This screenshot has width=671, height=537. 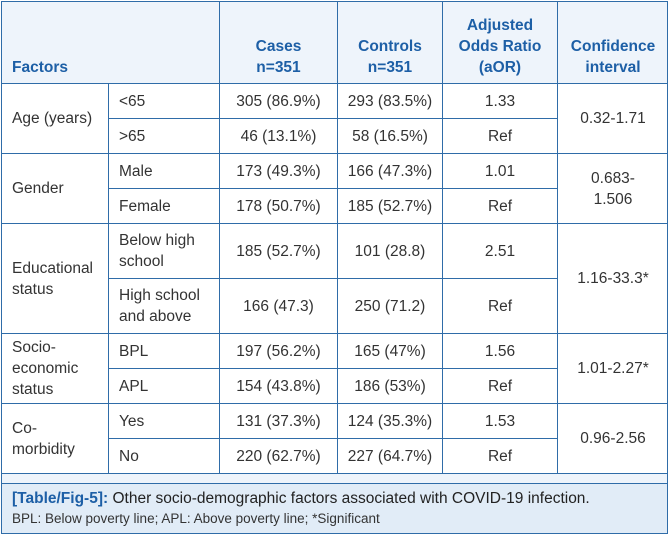 What do you see at coordinates (390, 101) in the screenshot?
I see `controls-value: 293 (83.5%)` at bounding box center [390, 101].